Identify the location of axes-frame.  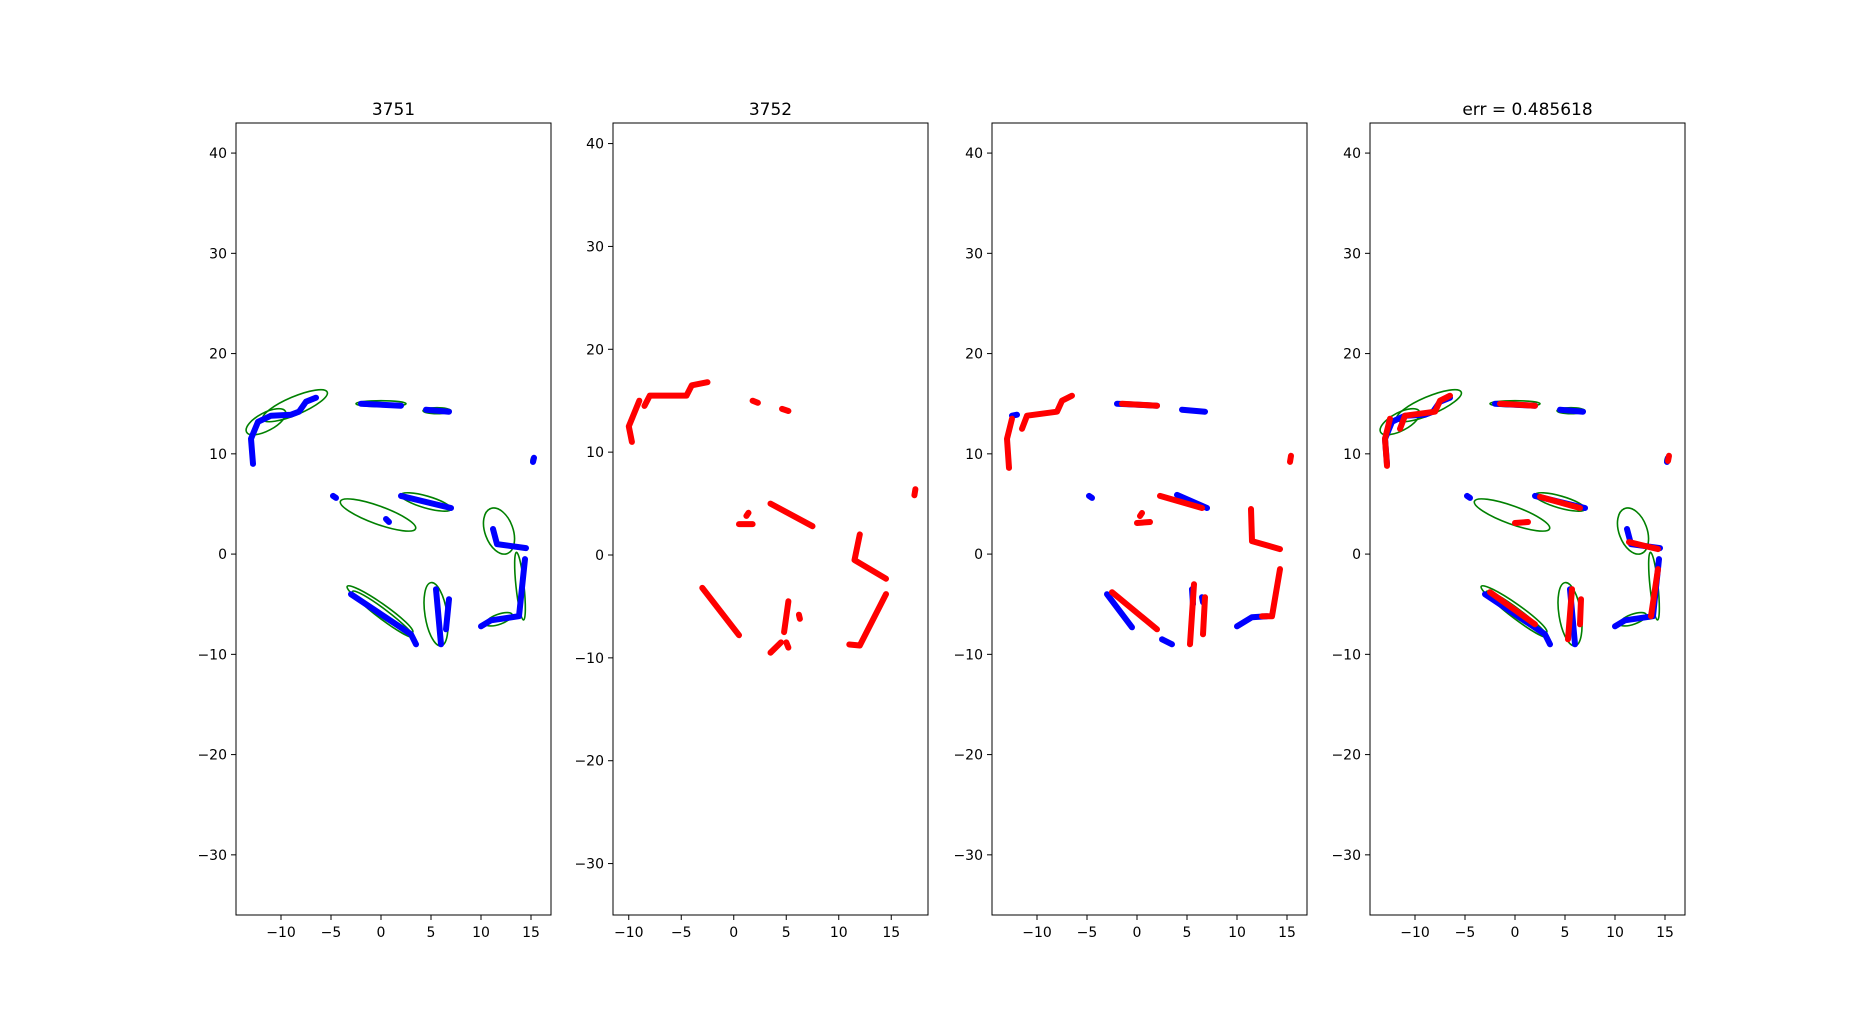
(393, 519).